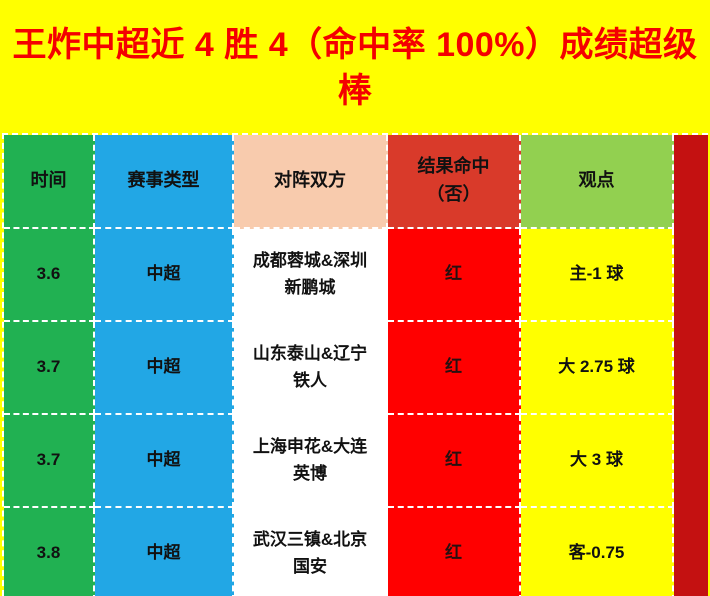 This screenshot has width=710, height=596. I want to click on cell-match: 成都蓉城&深圳 新鹏城, so click(311, 275).